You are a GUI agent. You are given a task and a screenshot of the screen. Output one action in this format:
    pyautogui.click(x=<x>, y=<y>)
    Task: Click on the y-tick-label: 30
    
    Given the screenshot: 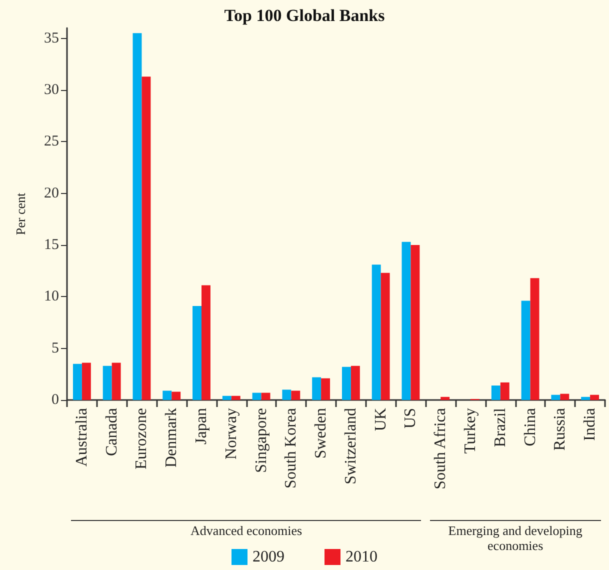 What is the action you would take?
    pyautogui.click(x=51, y=90)
    